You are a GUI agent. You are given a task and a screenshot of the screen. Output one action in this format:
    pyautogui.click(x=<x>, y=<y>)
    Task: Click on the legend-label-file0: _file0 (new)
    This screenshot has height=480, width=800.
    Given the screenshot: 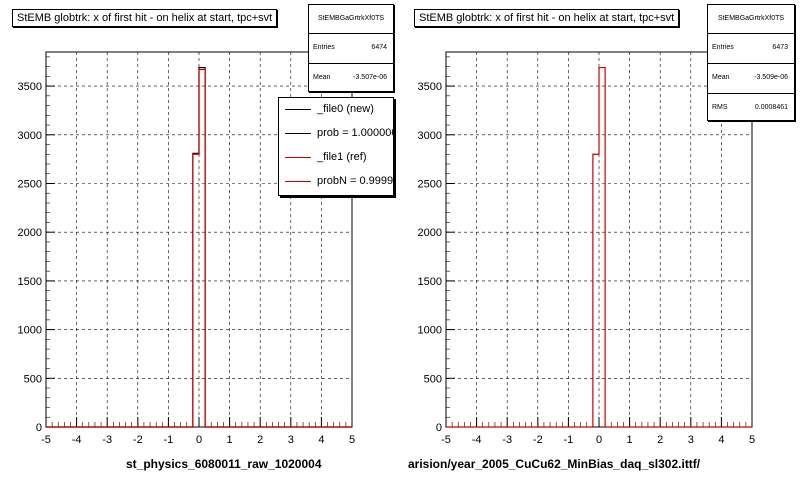 What is the action you would take?
    pyautogui.click(x=345, y=109)
    